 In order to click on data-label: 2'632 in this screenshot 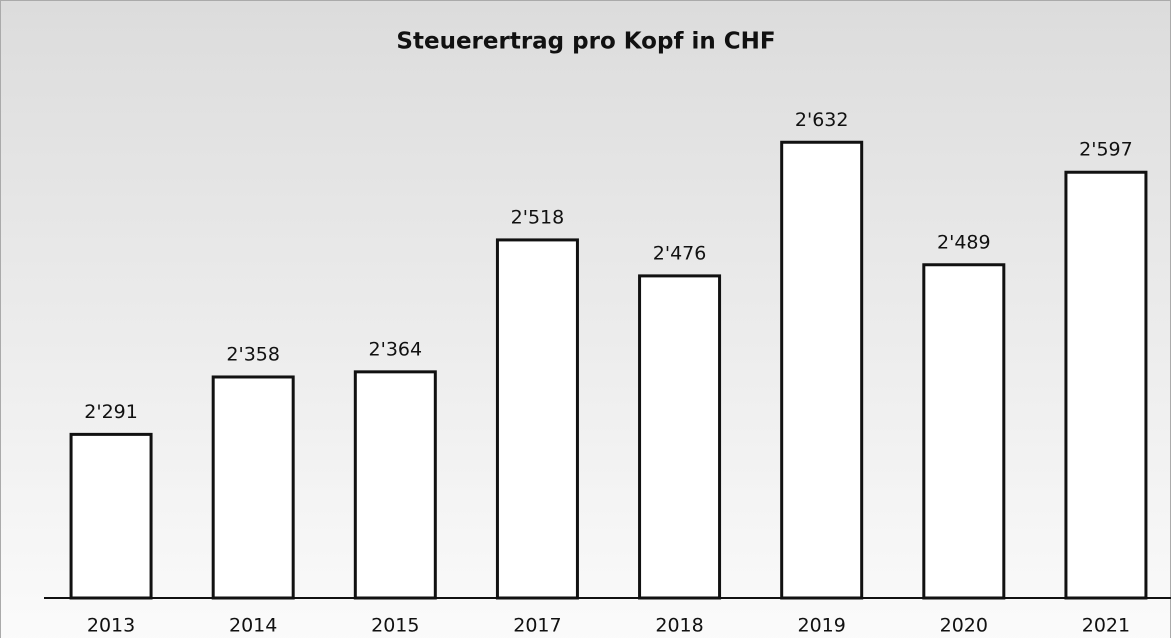, I will do `click(822, 120)`.